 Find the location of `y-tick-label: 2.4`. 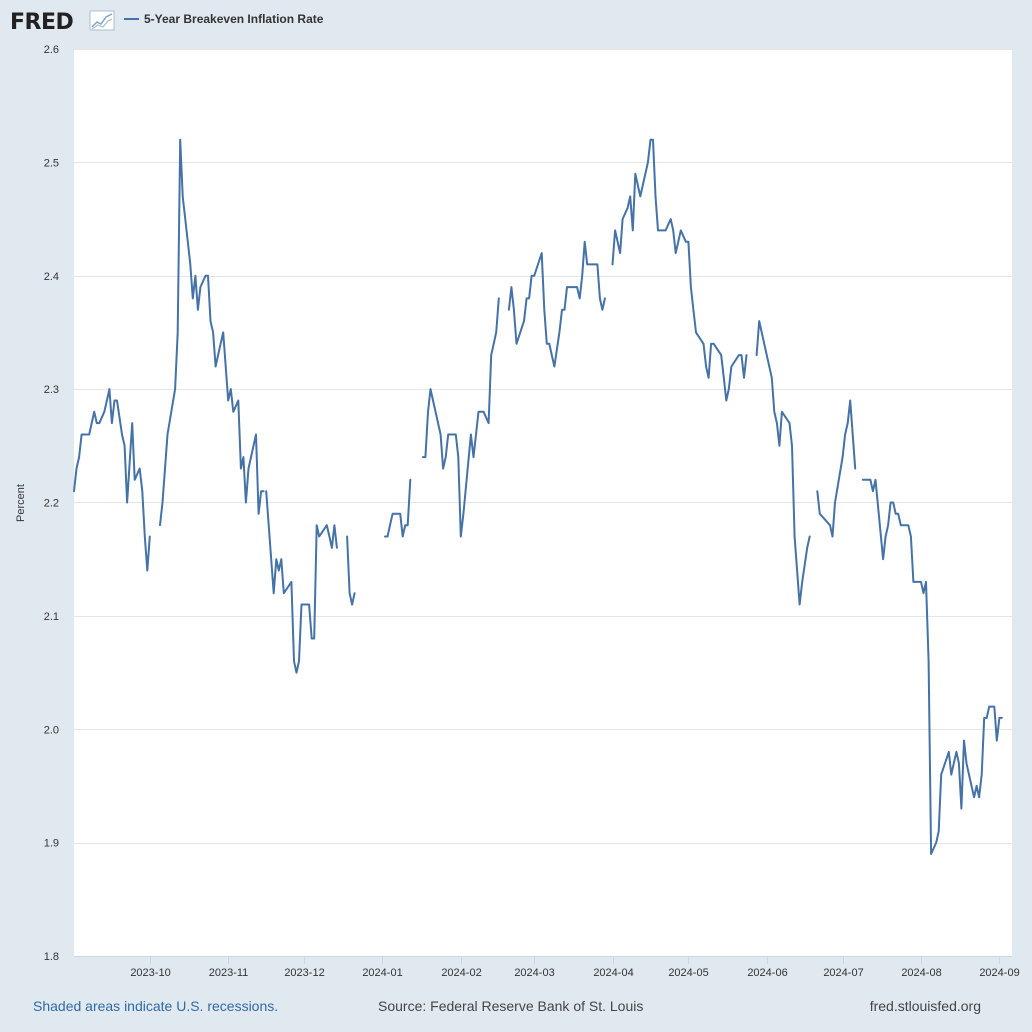

y-tick-label: 2.4 is located at coordinates (51, 277).